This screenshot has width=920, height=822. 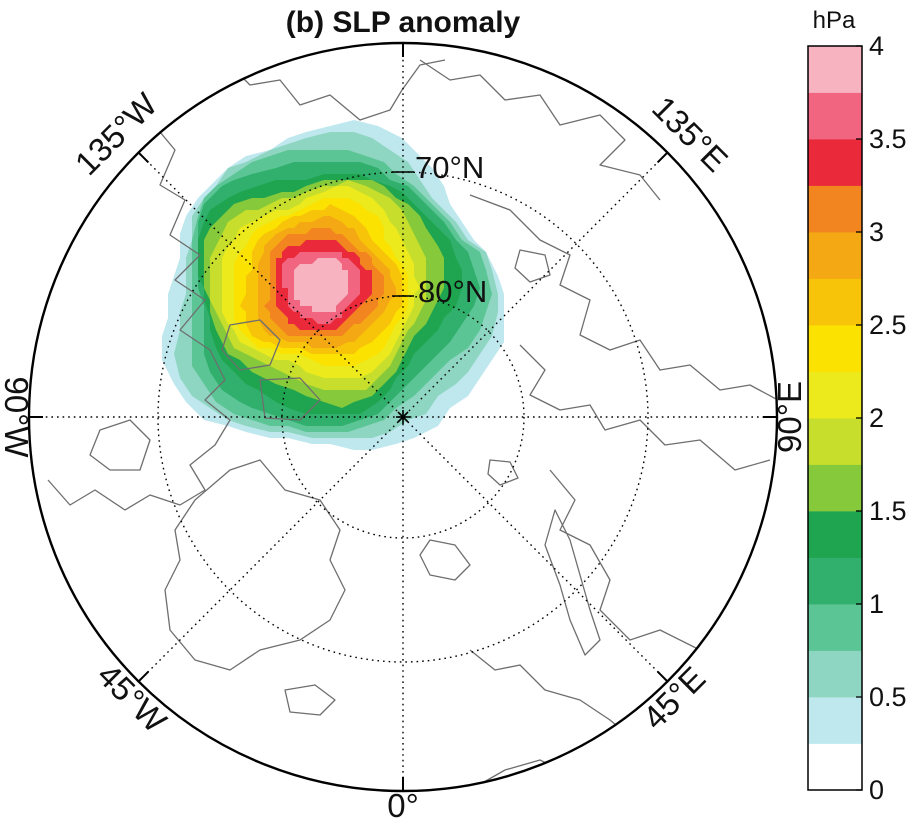 What do you see at coordinates (876, 232) in the screenshot?
I see `colorbar-tick-label: 3` at bounding box center [876, 232].